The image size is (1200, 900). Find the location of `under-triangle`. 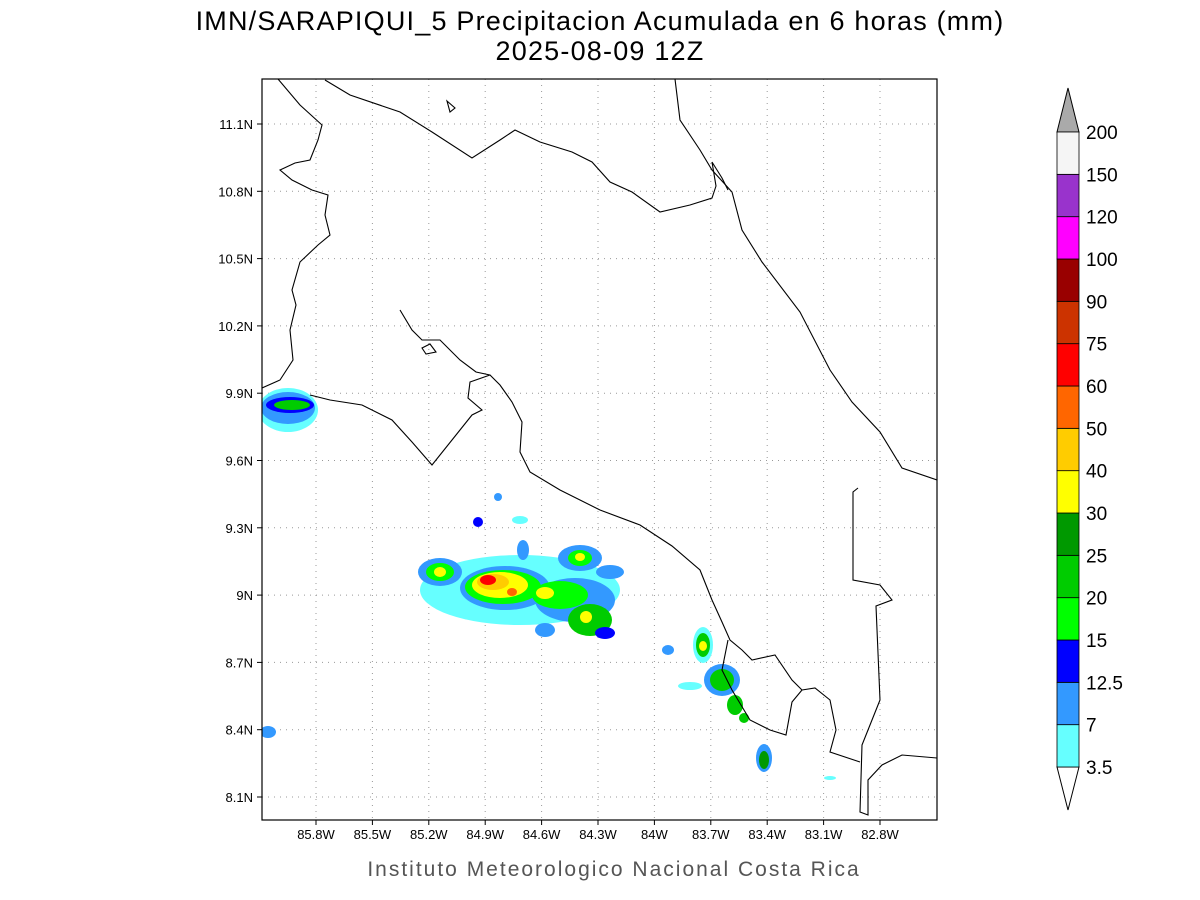

under-triangle is located at coordinates (1068, 788).